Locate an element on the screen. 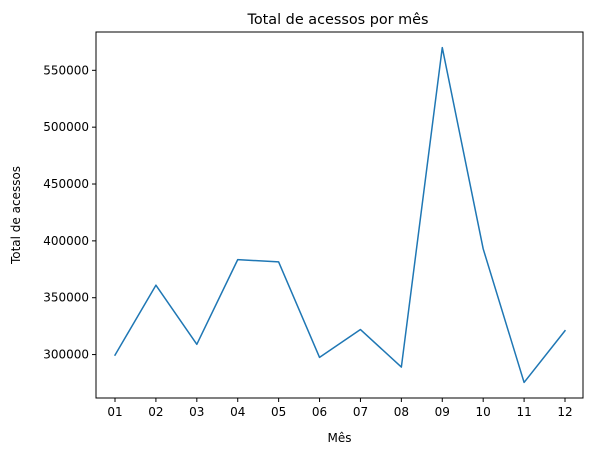 This screenshot has width=597, height=455. y-tick-label: 400000 is located at coordinates (66, 241).